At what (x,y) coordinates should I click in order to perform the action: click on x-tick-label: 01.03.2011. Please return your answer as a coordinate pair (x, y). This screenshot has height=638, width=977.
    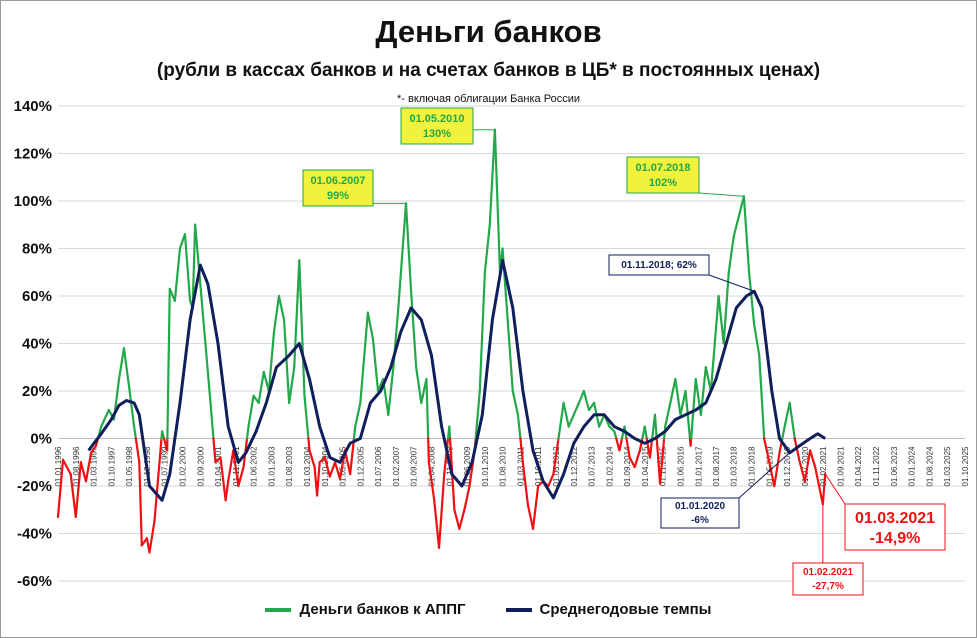
    Looking at the image, I should click on (520, 466).